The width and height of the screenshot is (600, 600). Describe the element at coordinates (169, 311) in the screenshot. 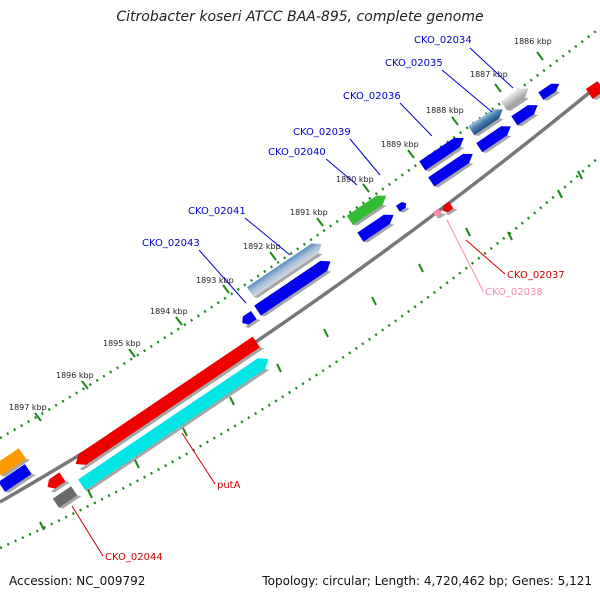

I see `kbp-label: 1894 kbp` at that location.